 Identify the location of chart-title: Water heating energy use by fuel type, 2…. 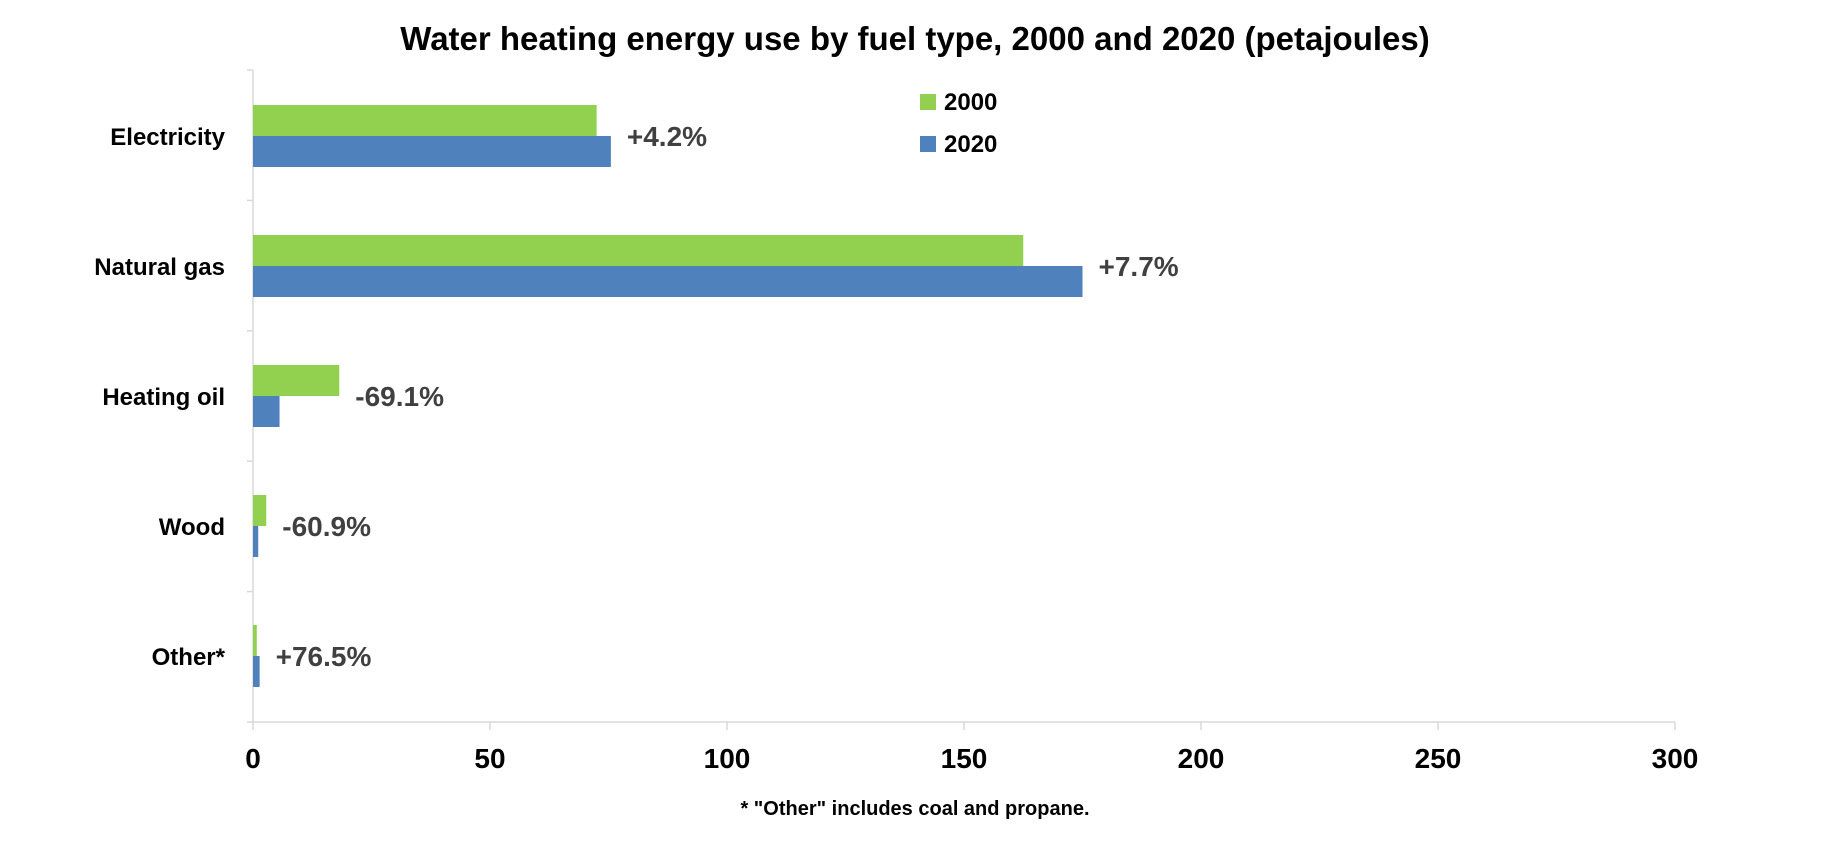
(914, 38).